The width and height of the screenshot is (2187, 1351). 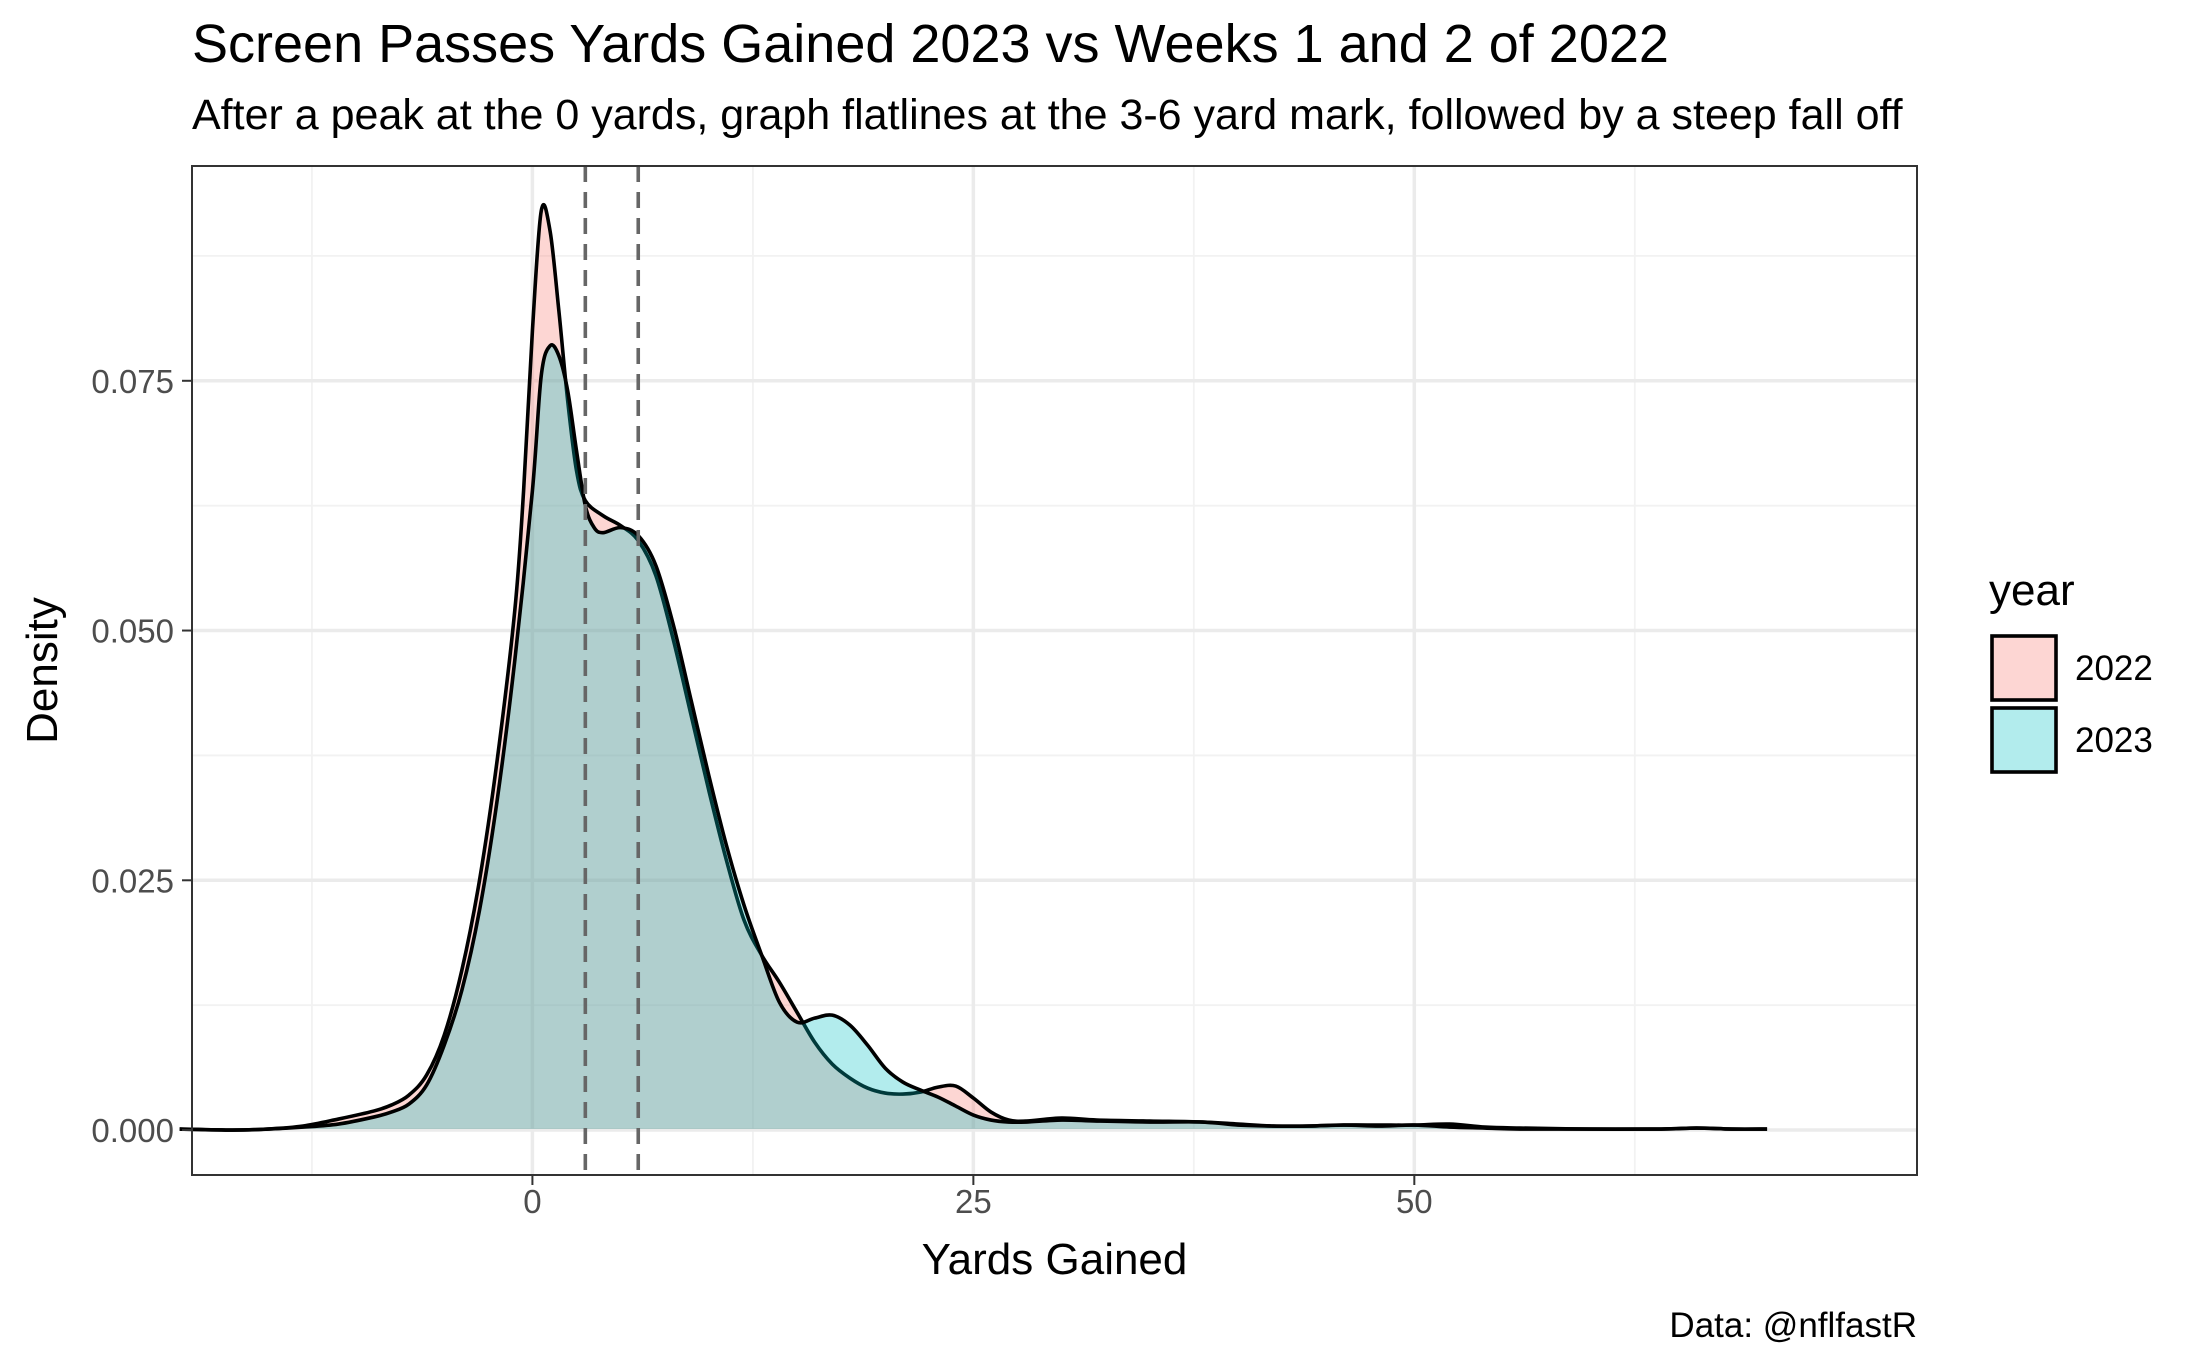 I want to click on legend-label: 2023, so click(x=2114, y=740).